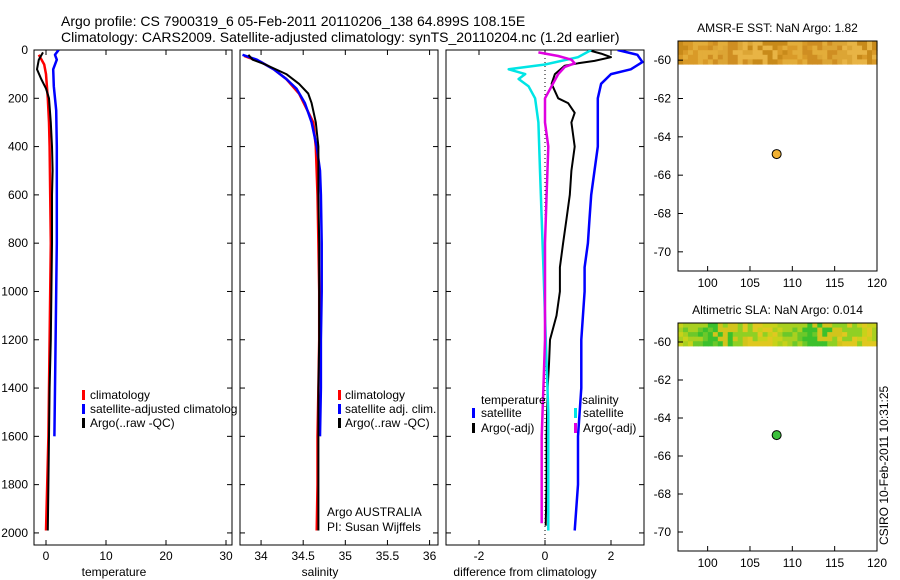 This screenshot has height=580, width=900. I want to click on legend-header-temperature: temperature, so click(513, 400).